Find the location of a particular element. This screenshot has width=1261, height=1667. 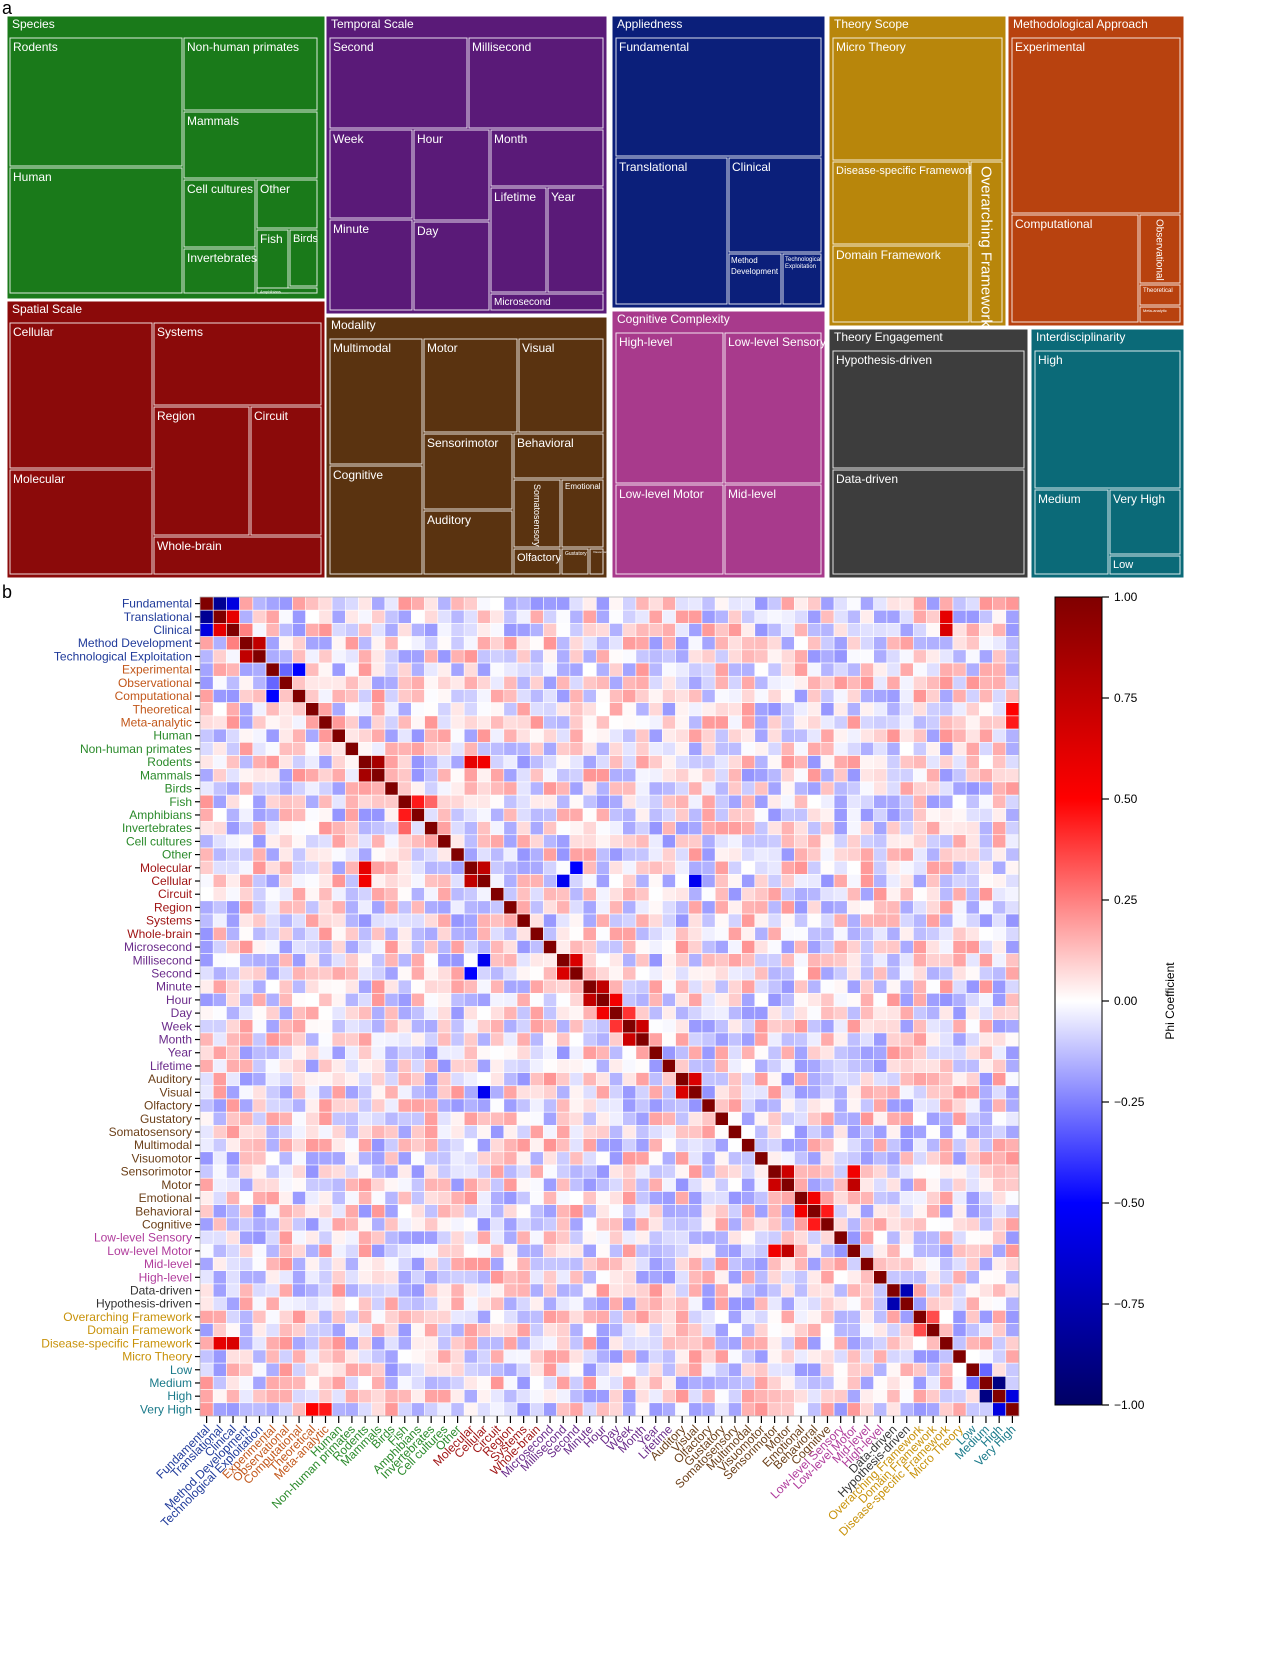

treemap-cell-label: Medium is located at coordinates (1059, 499).